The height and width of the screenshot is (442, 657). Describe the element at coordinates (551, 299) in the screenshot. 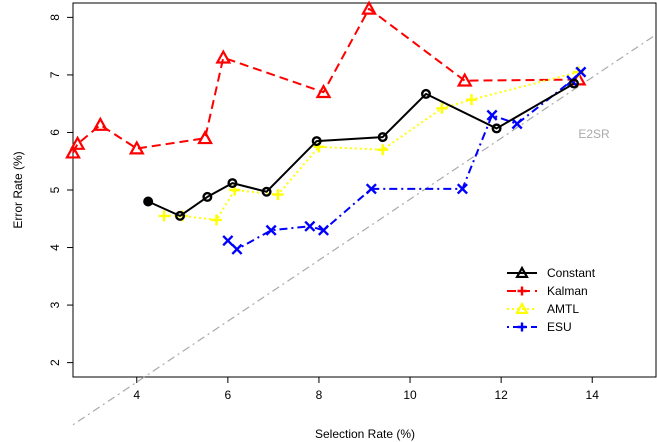

I see `legend: Constant Kalman AMTL ESU` at that location.